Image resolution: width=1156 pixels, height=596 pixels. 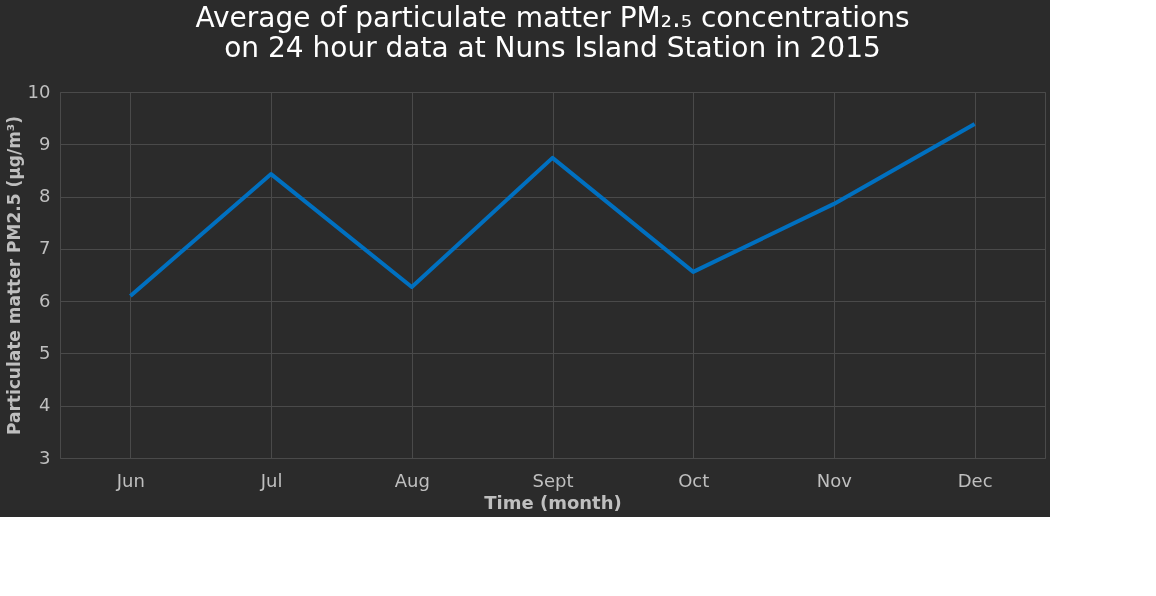 I want to click on y-tick-label: 10, so click(x=39, y=91).